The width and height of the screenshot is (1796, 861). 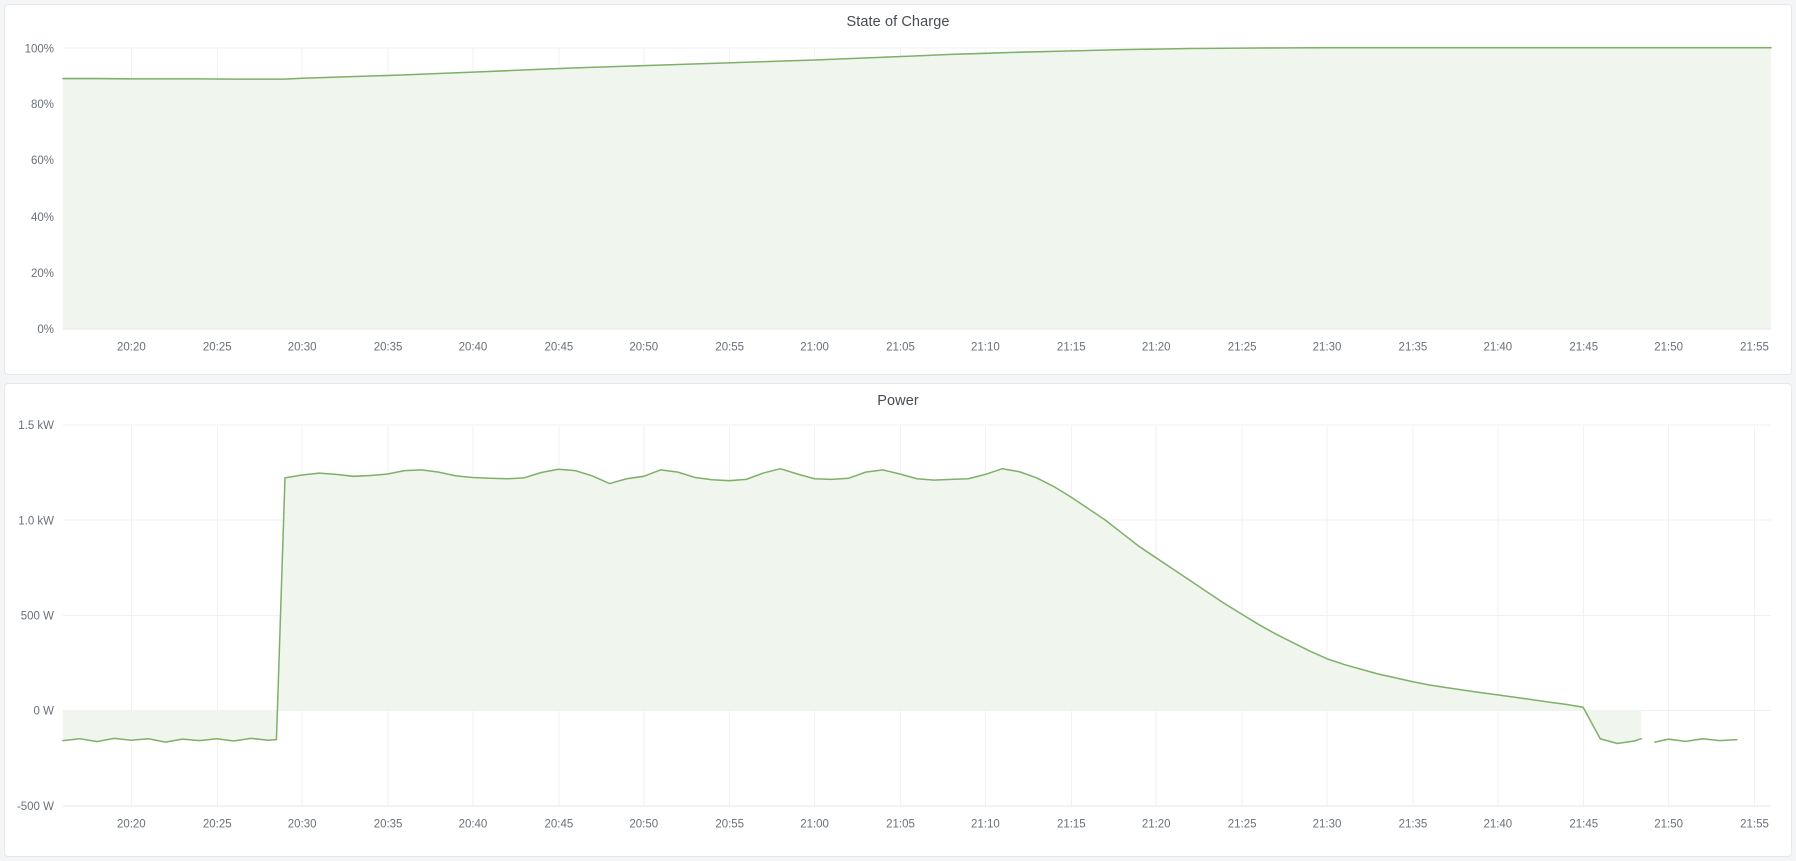 I want to click on y-axis-tick-label: 40%, so click(x=42, y=218).